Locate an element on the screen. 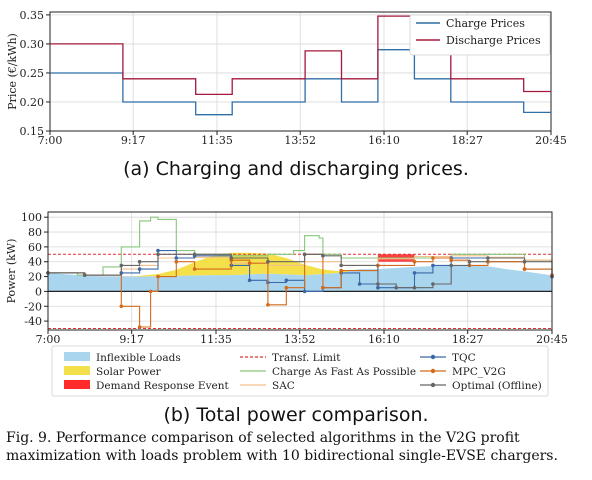  power-x-tick-label-1: 9:17 is located at coordinates (131, 339).